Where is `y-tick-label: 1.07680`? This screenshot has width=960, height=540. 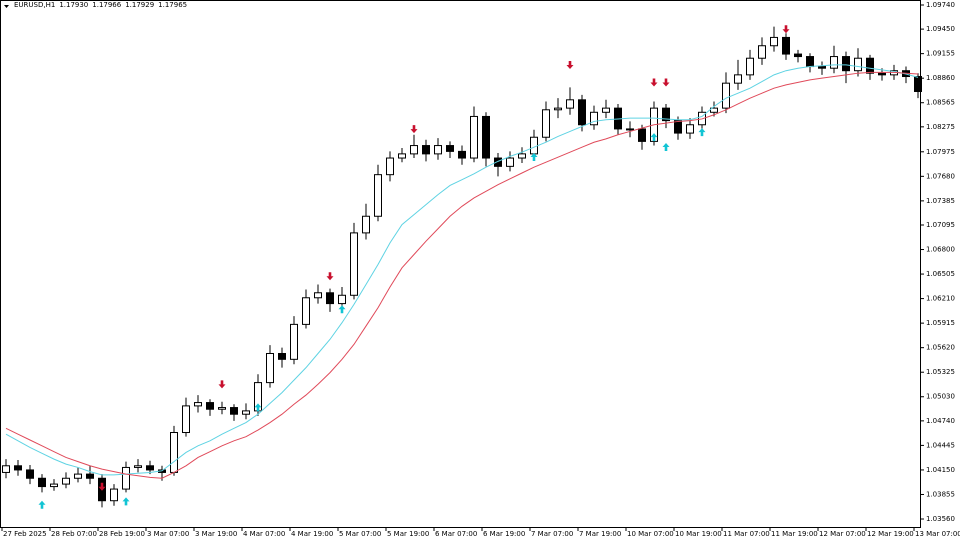 y-tick-label: 1.07680 is located at coordinates (940, 176).